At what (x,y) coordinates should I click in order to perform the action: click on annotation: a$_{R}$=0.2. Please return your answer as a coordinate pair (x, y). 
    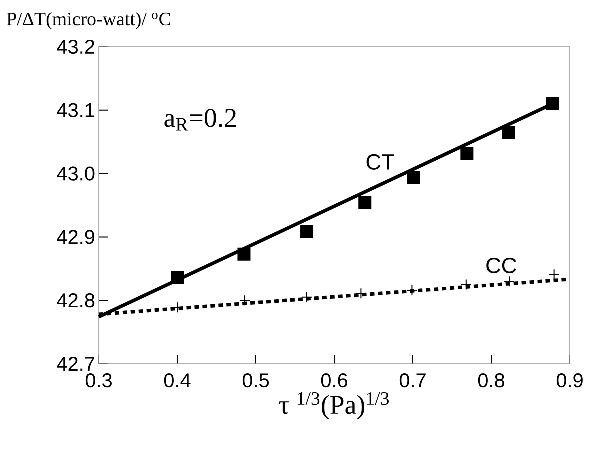
    Looking at the image, I should click on (200, 120).